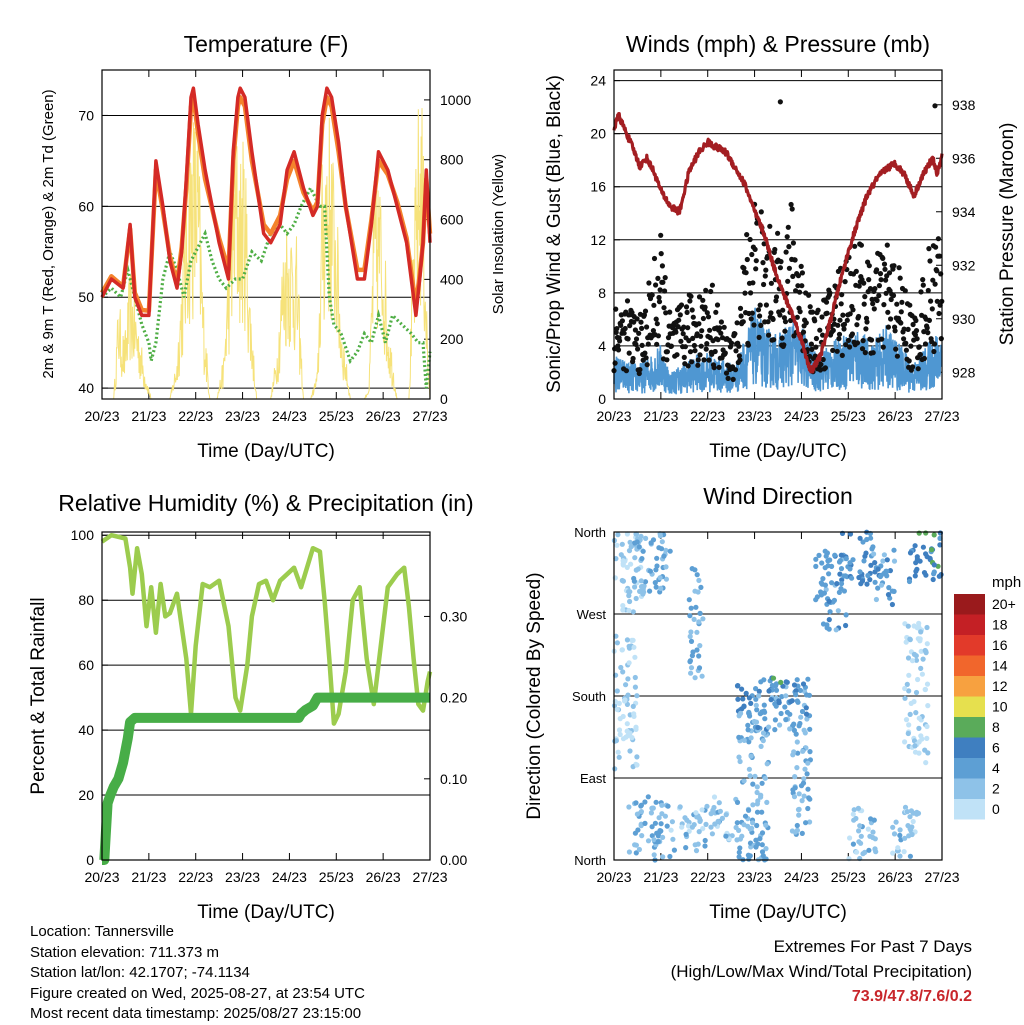 The width and height of the screenshot is (1024, 1025). What do you see at coordinates (1007, 234) in the screenshot?
I see `pressure-ylabel: Station Pressure (Maroon)` at bounding box center [1007, 234].